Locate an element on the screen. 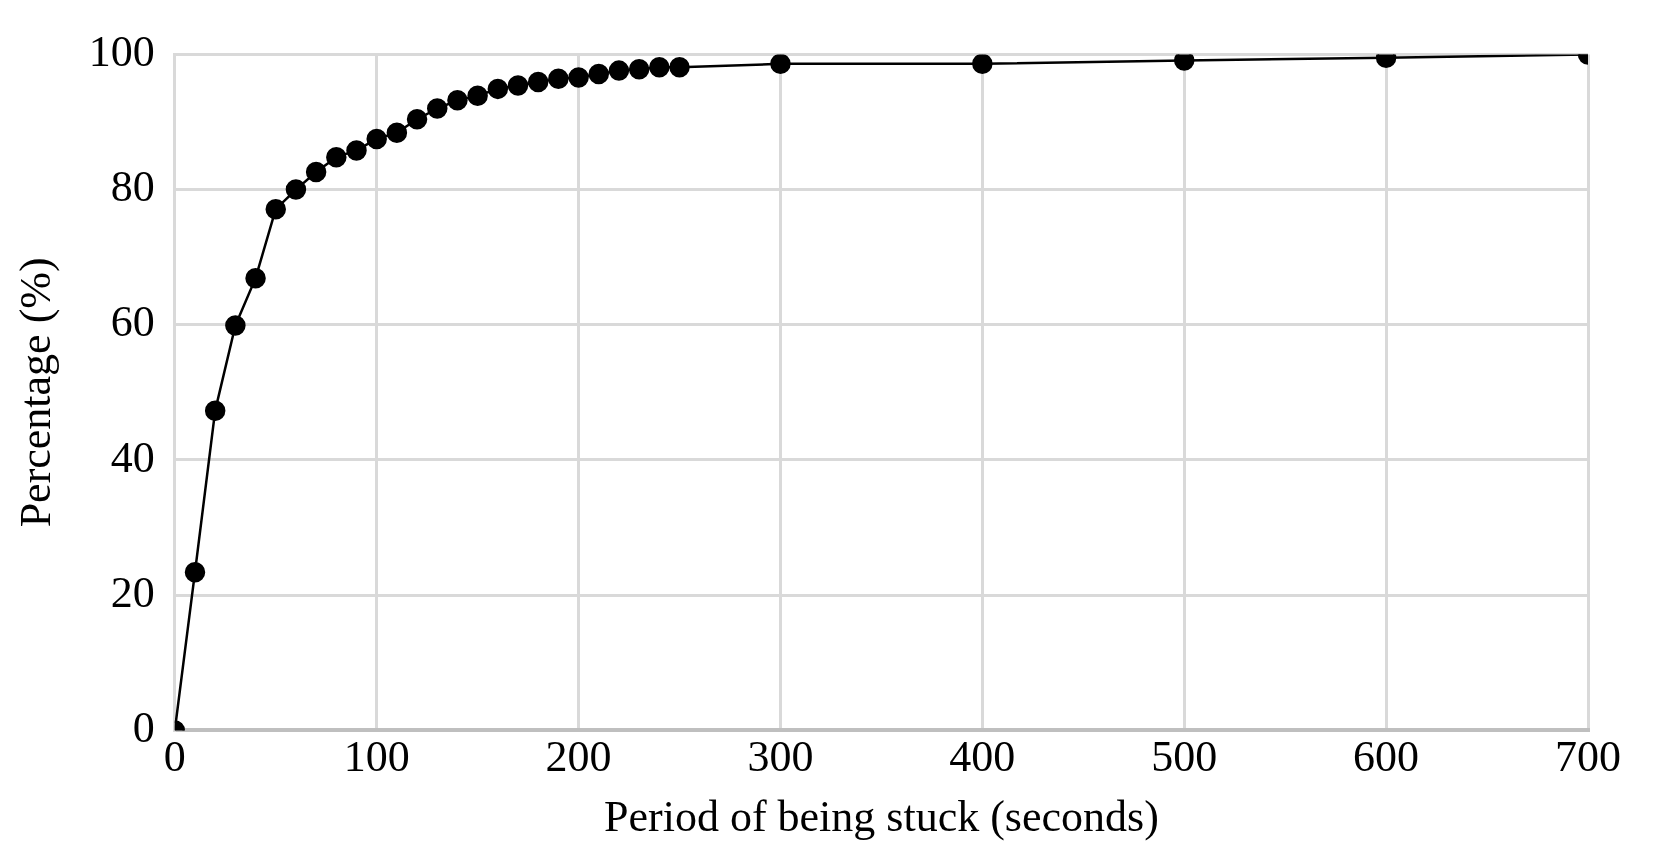 Image resolution: width=1656 pixels, height=858 pixels. y-tick-label: 40 is located at coordinates (132, 457).